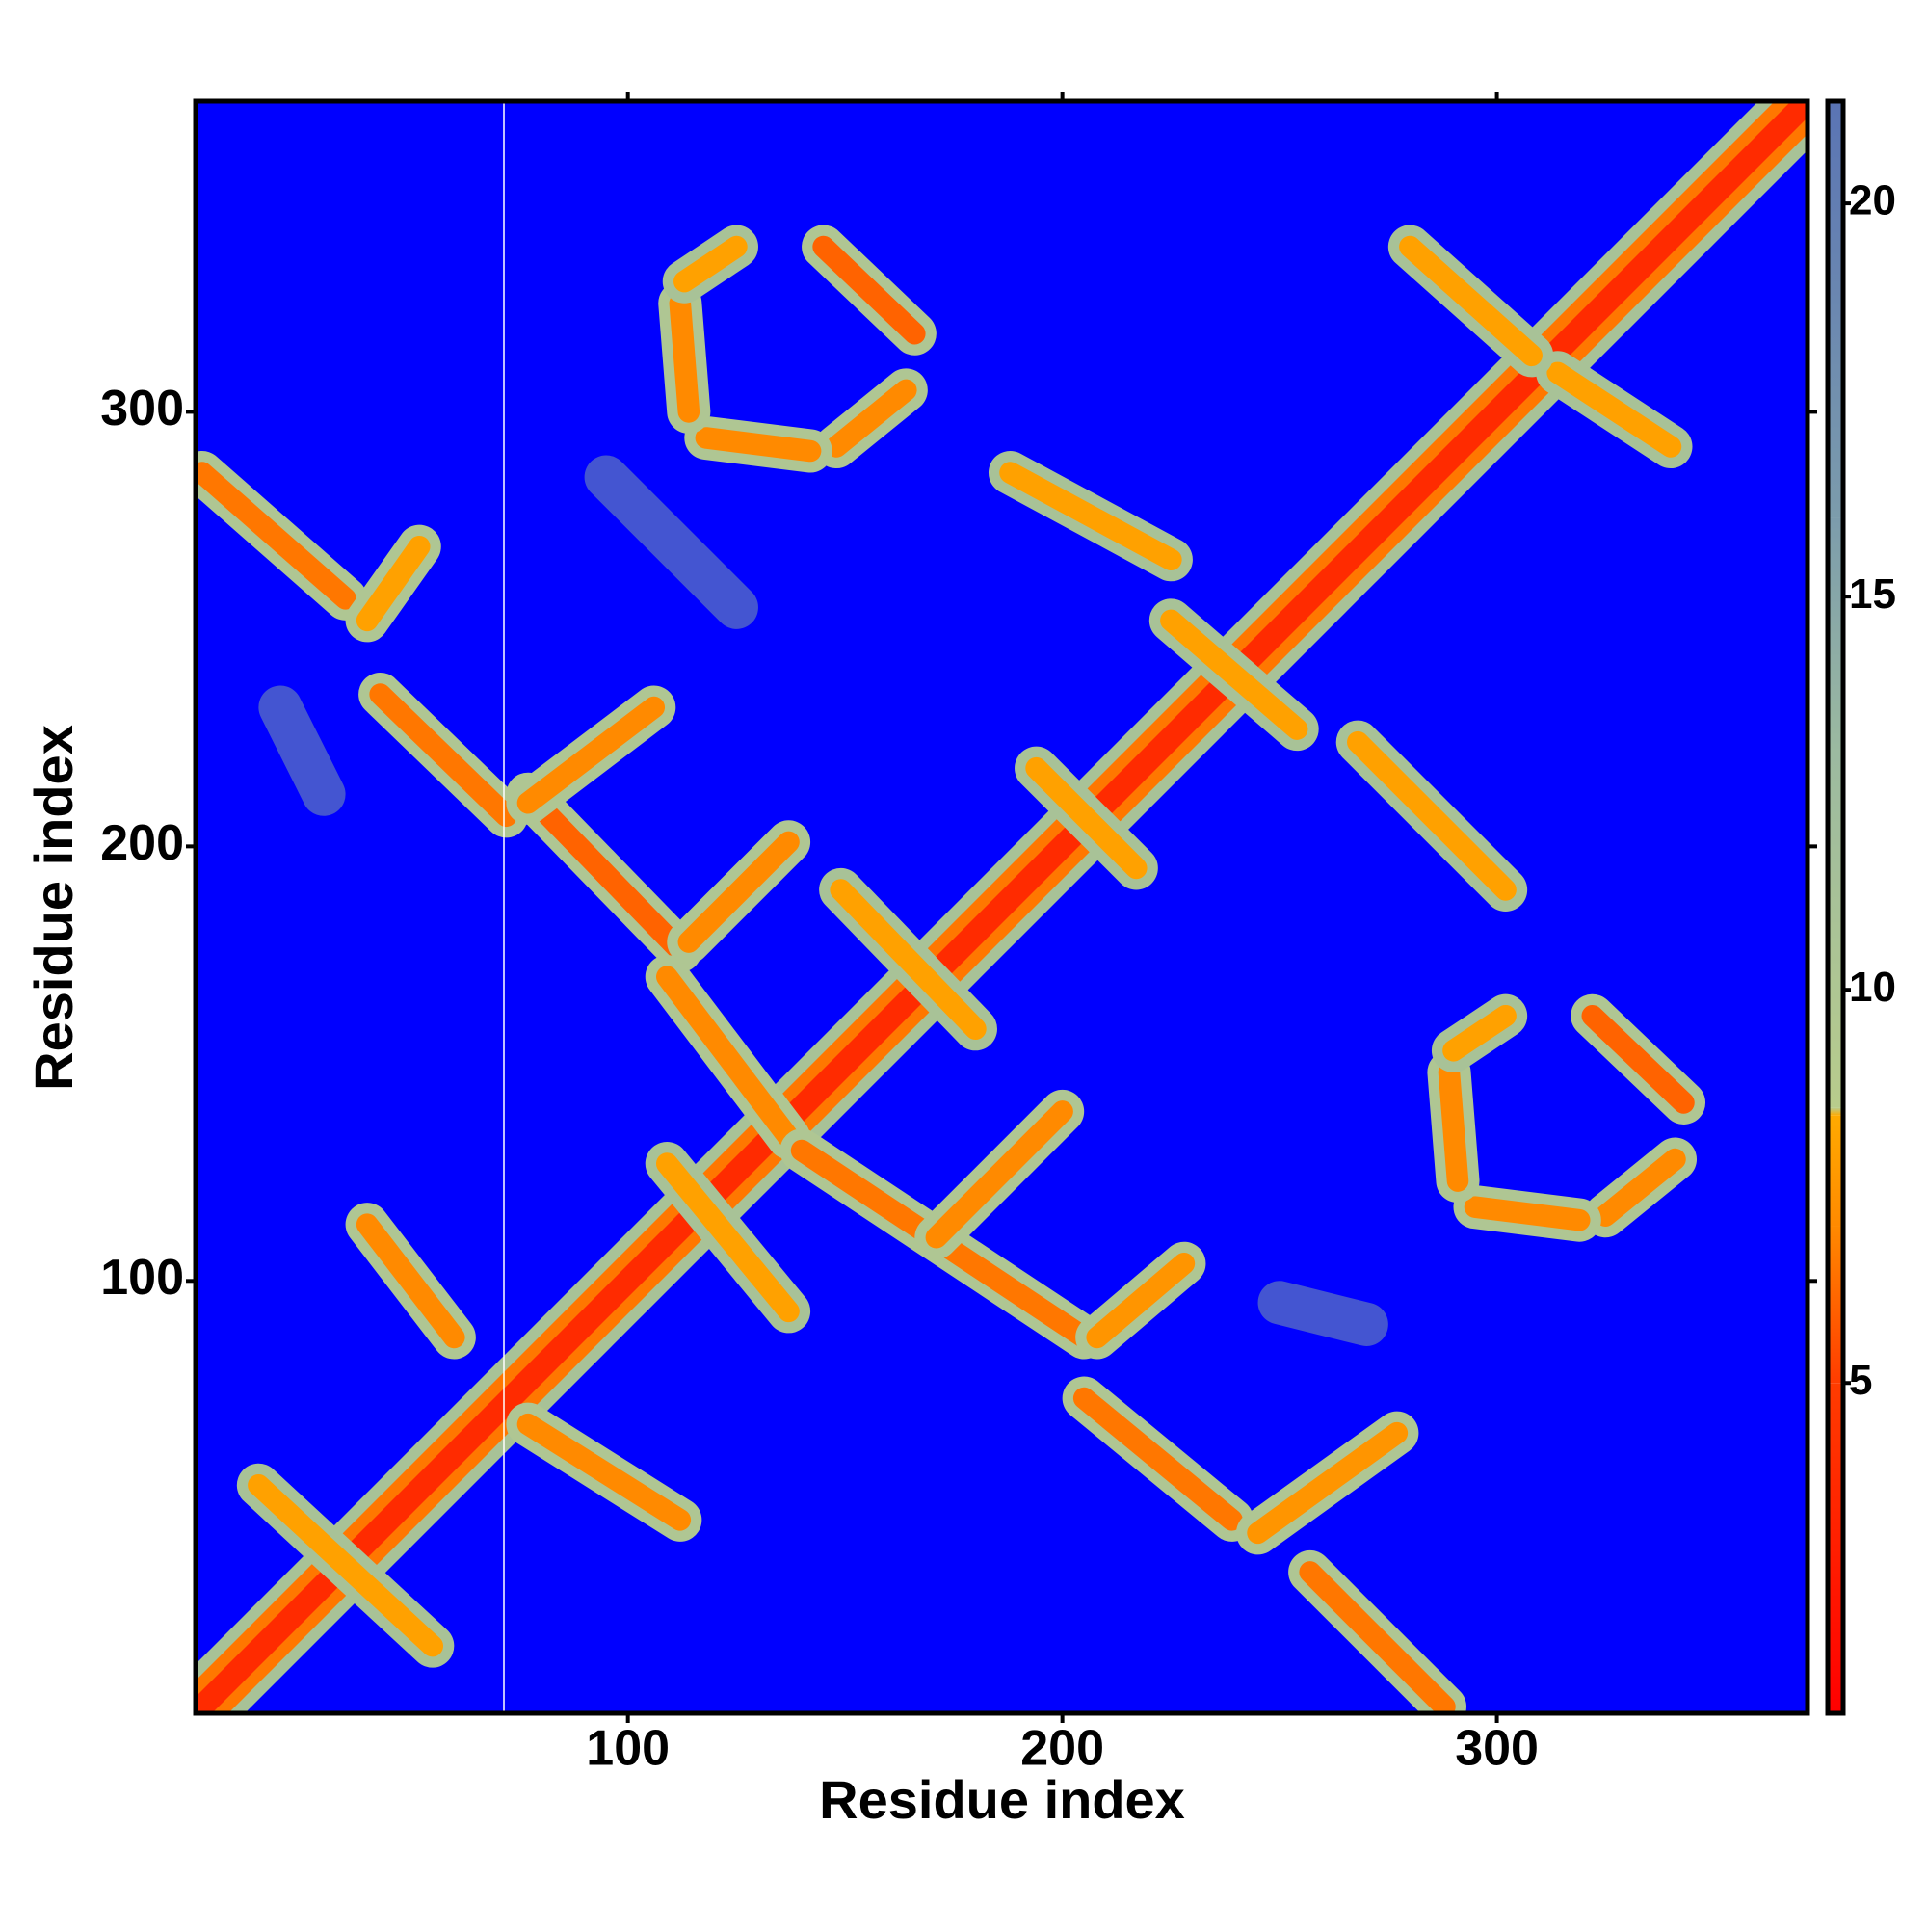 This screenshot has height=1932, width=1927. I want to click on colorbar-tick-label: 15, so click(1873, 594).